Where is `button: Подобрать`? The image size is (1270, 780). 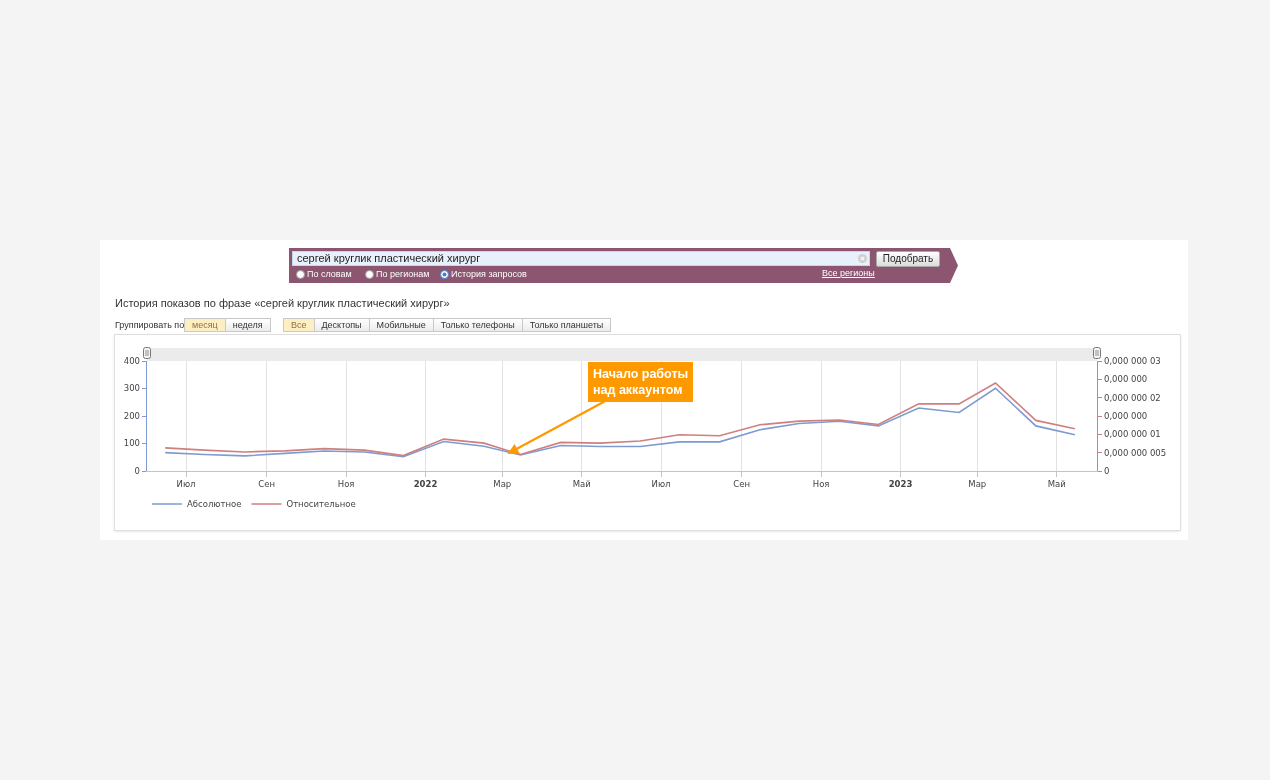
button: Подобрать is located at coordinates (908, 259).